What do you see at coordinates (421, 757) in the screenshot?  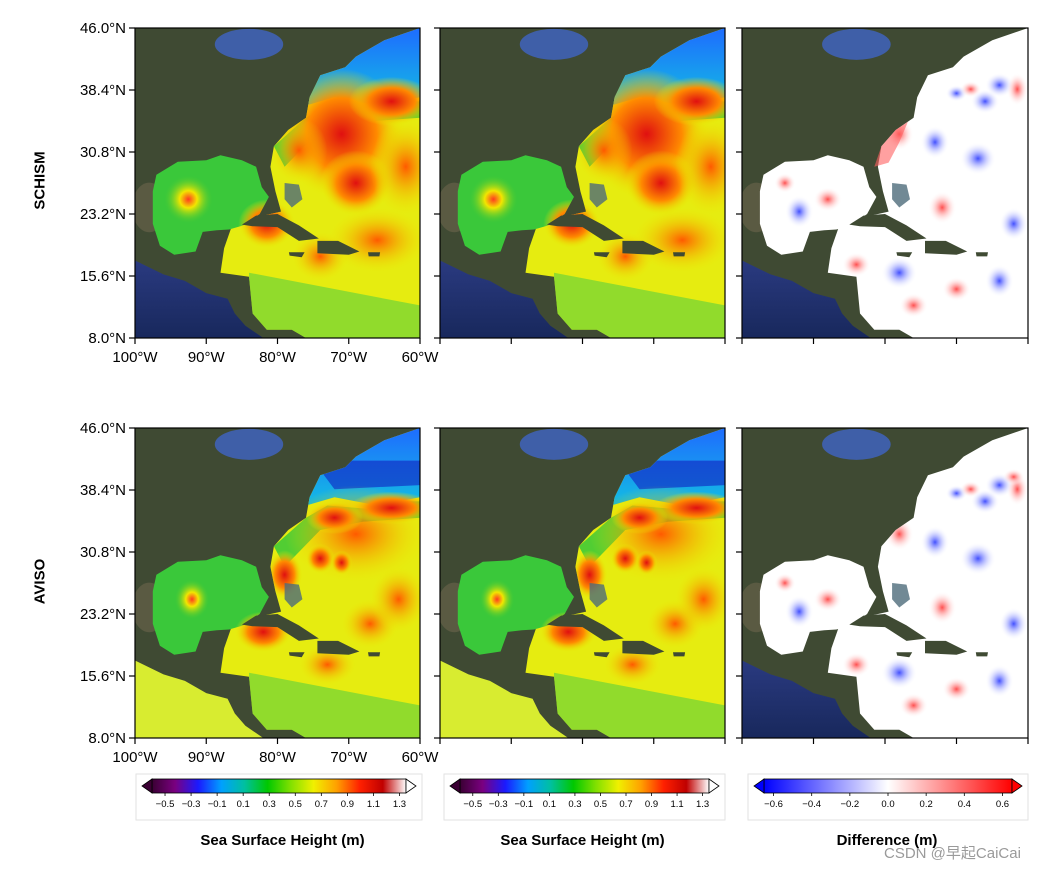 I see `x-tick-label: 60°W` at bounding box center [421, 757].